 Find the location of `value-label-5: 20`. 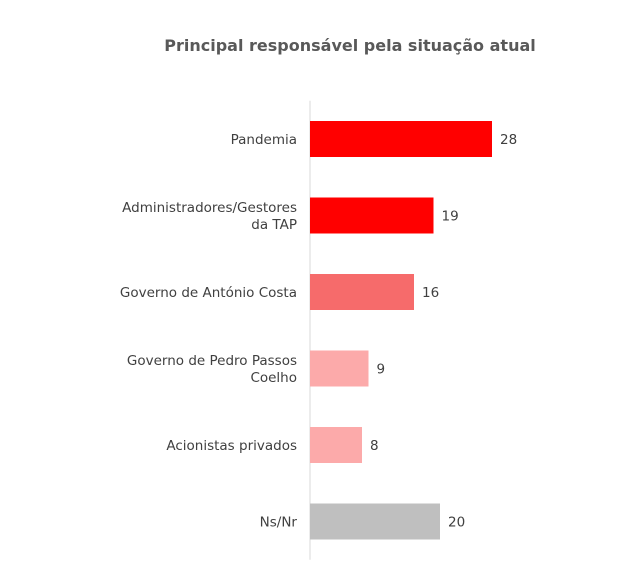

value-label-5: 20 is located at coordinates (456, 523).